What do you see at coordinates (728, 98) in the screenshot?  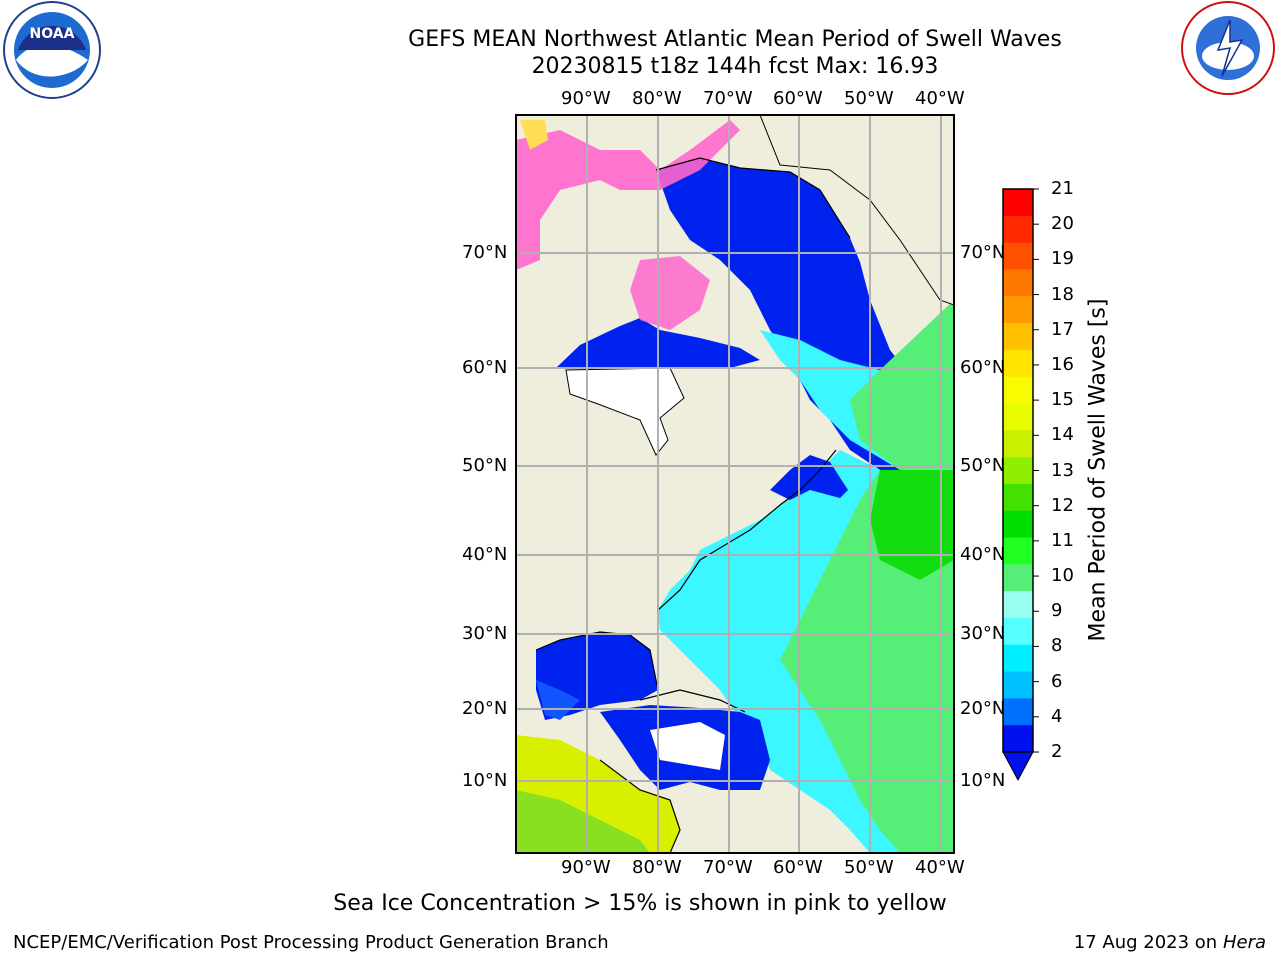 I see `lon-label-top: 70°W` at bounding box center [728, 98].